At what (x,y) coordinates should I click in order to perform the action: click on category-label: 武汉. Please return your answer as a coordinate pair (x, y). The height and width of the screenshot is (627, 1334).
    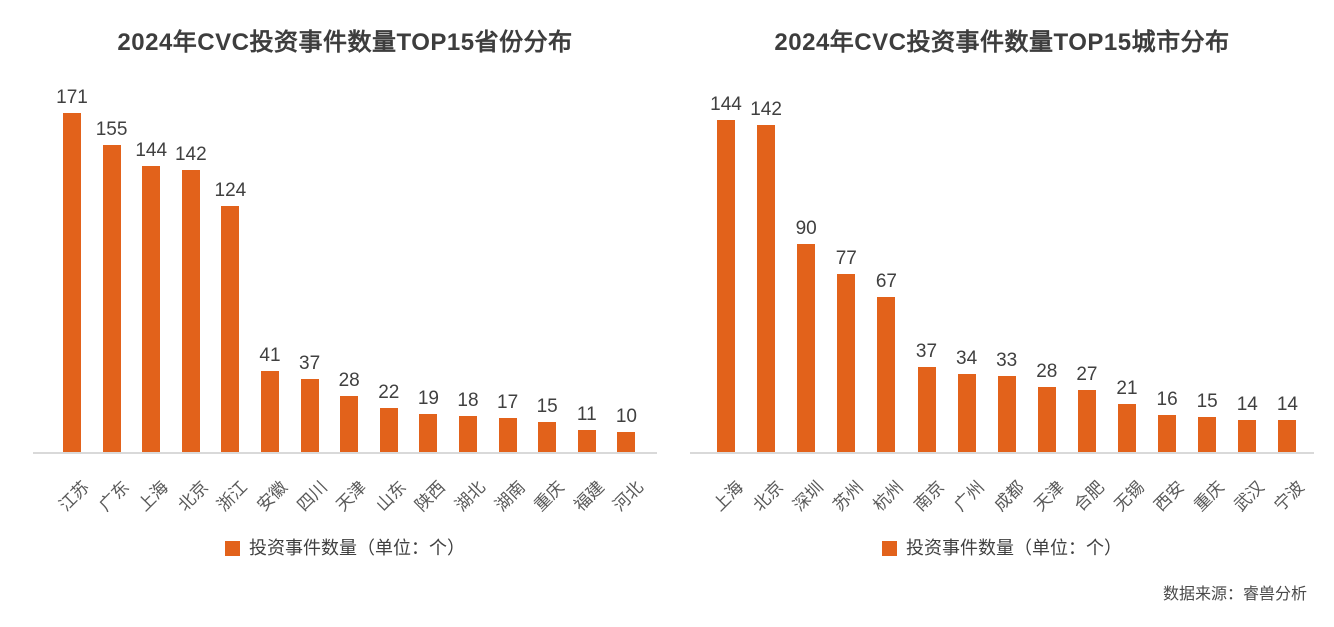
    Looking at the image, I should click on (1249, 496).